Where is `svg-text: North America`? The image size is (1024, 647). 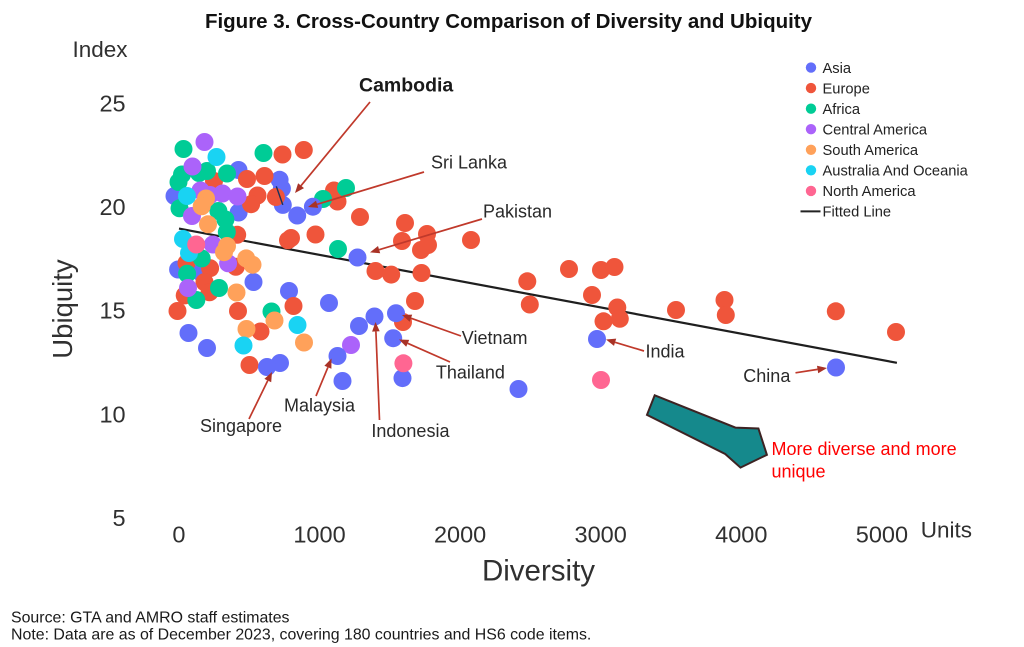 svg-text: North America is located at coordinates (870, 192).